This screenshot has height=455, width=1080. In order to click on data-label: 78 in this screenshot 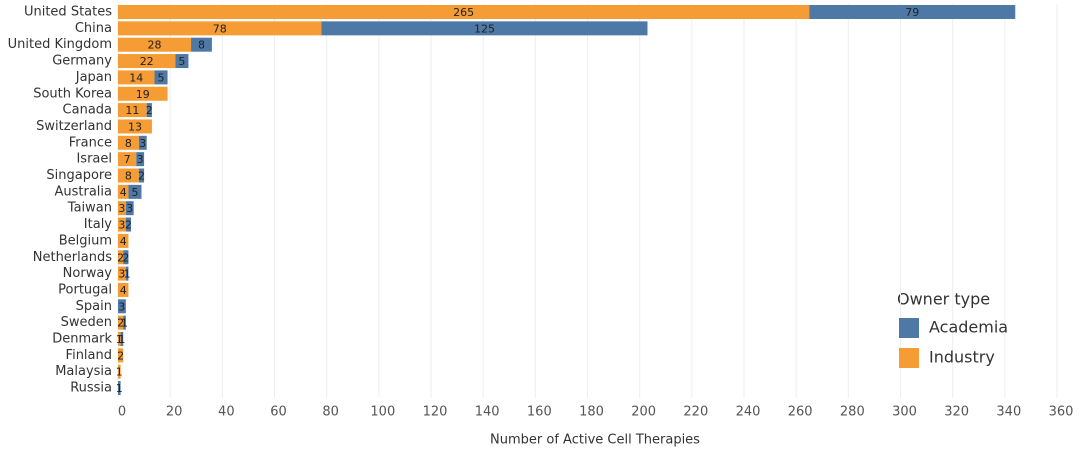, I will do `click(220, 28)`.